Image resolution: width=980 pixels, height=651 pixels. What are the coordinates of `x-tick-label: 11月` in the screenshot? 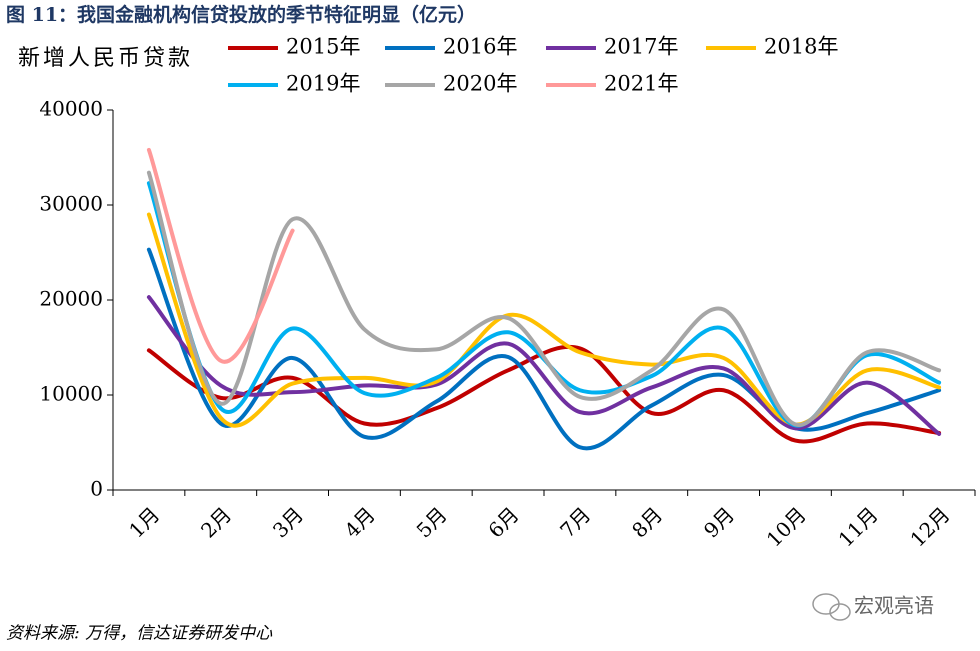 It's located at (858, 526).